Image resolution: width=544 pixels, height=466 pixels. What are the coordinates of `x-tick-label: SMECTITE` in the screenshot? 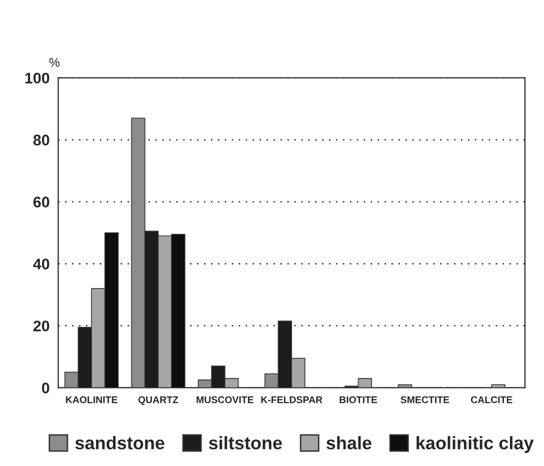 It's located at (425, 400).